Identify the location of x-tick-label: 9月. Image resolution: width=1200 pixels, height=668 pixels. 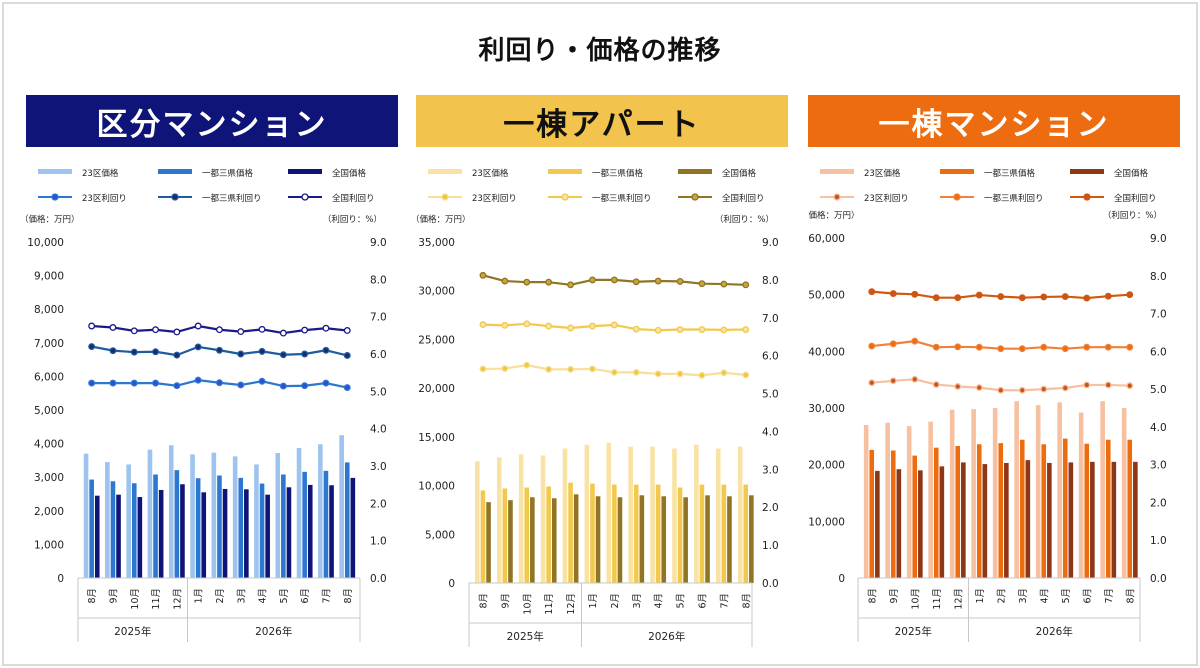
(113, 596).